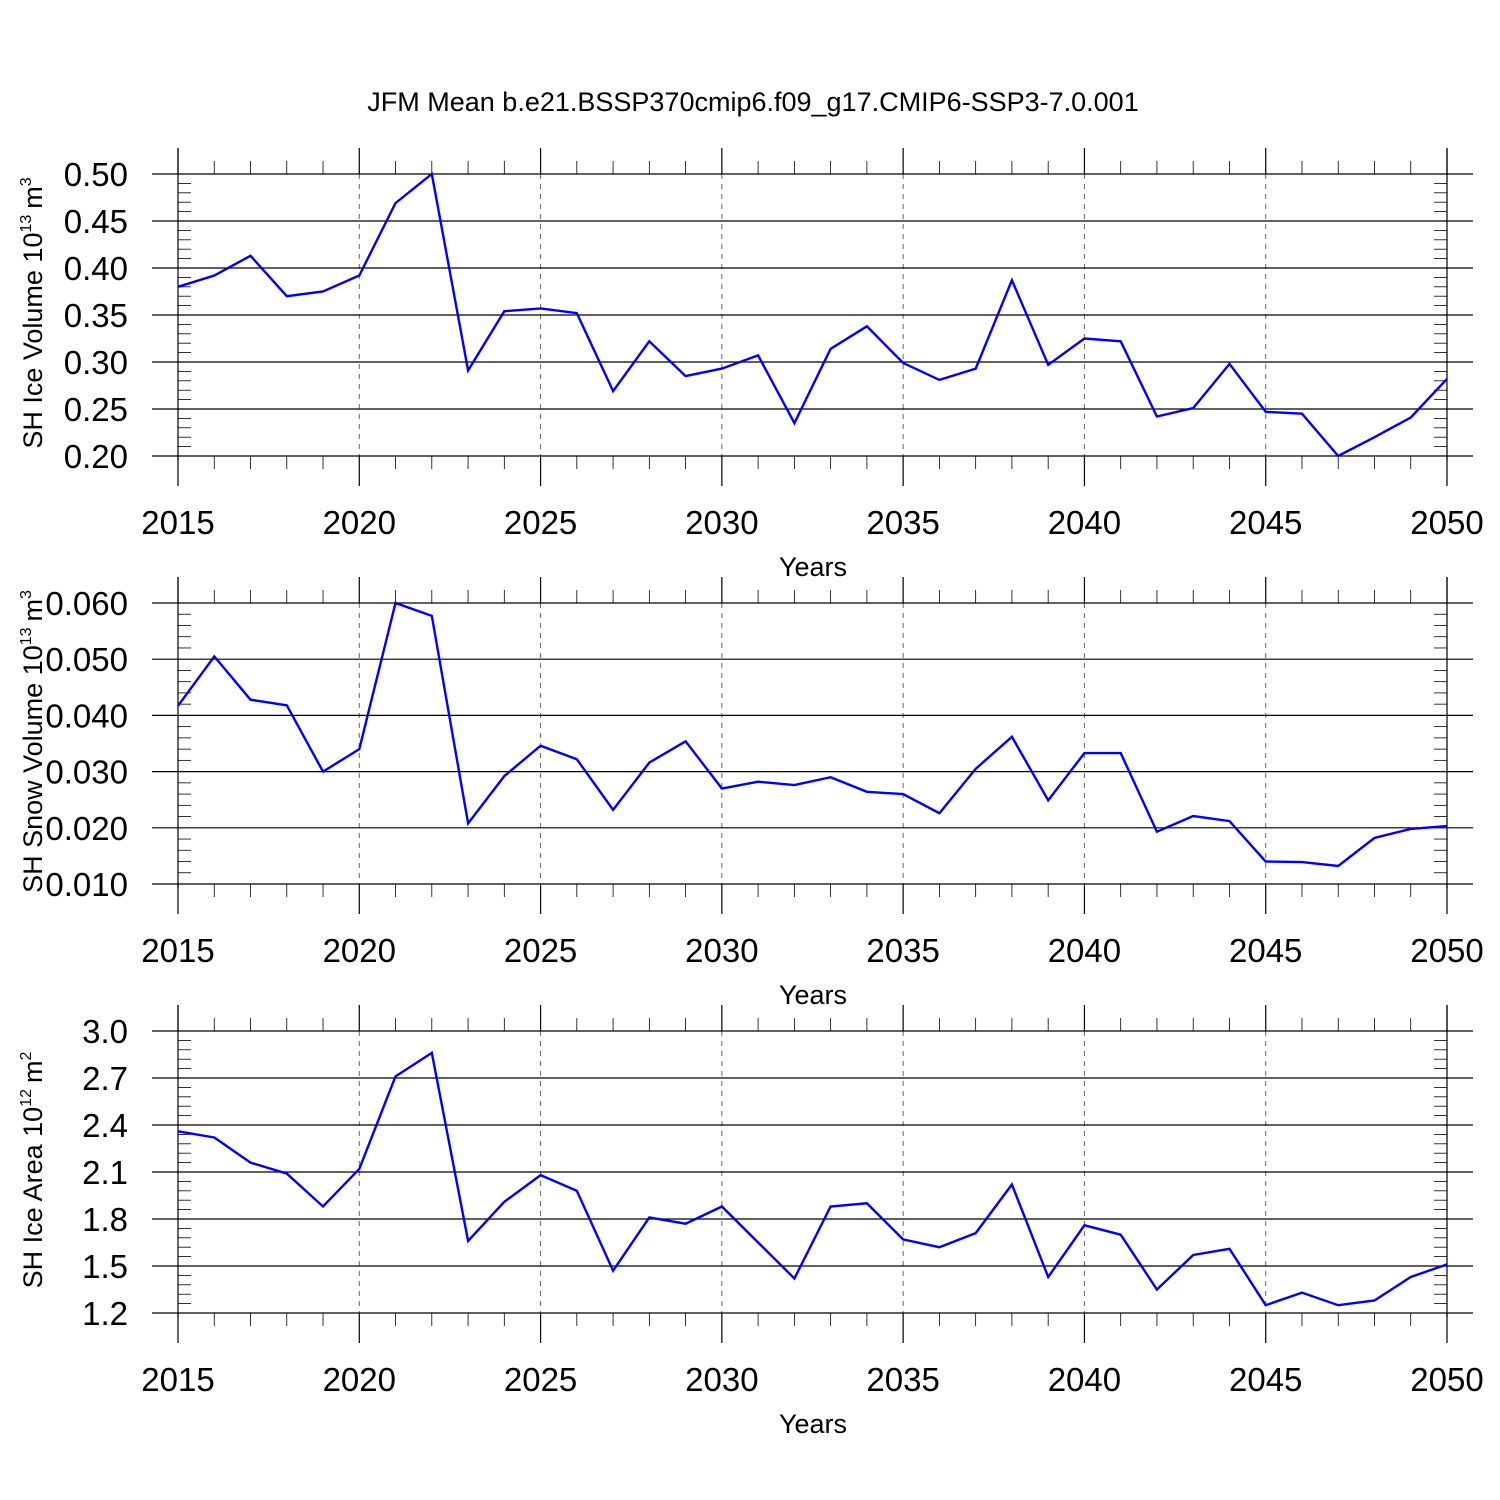 The width and height of the screenshot is (1500, 1500). What do you see at coordinates (105, 1031) in the screenshot?
I see `y-tick-label: 3.0` at bounding box center [105, 1031].